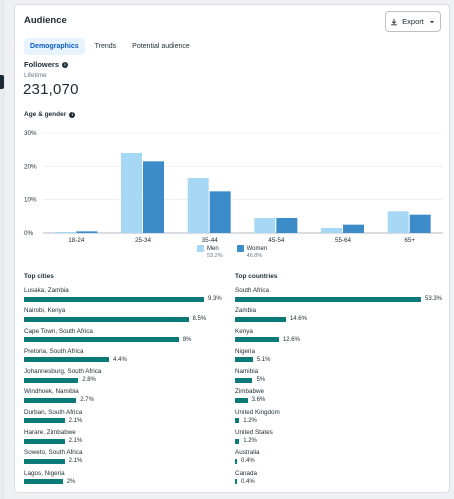  Describe the element at coordinates (258, 400) in the screenshot. I see `list-item-percent: 3.6%` at that location.